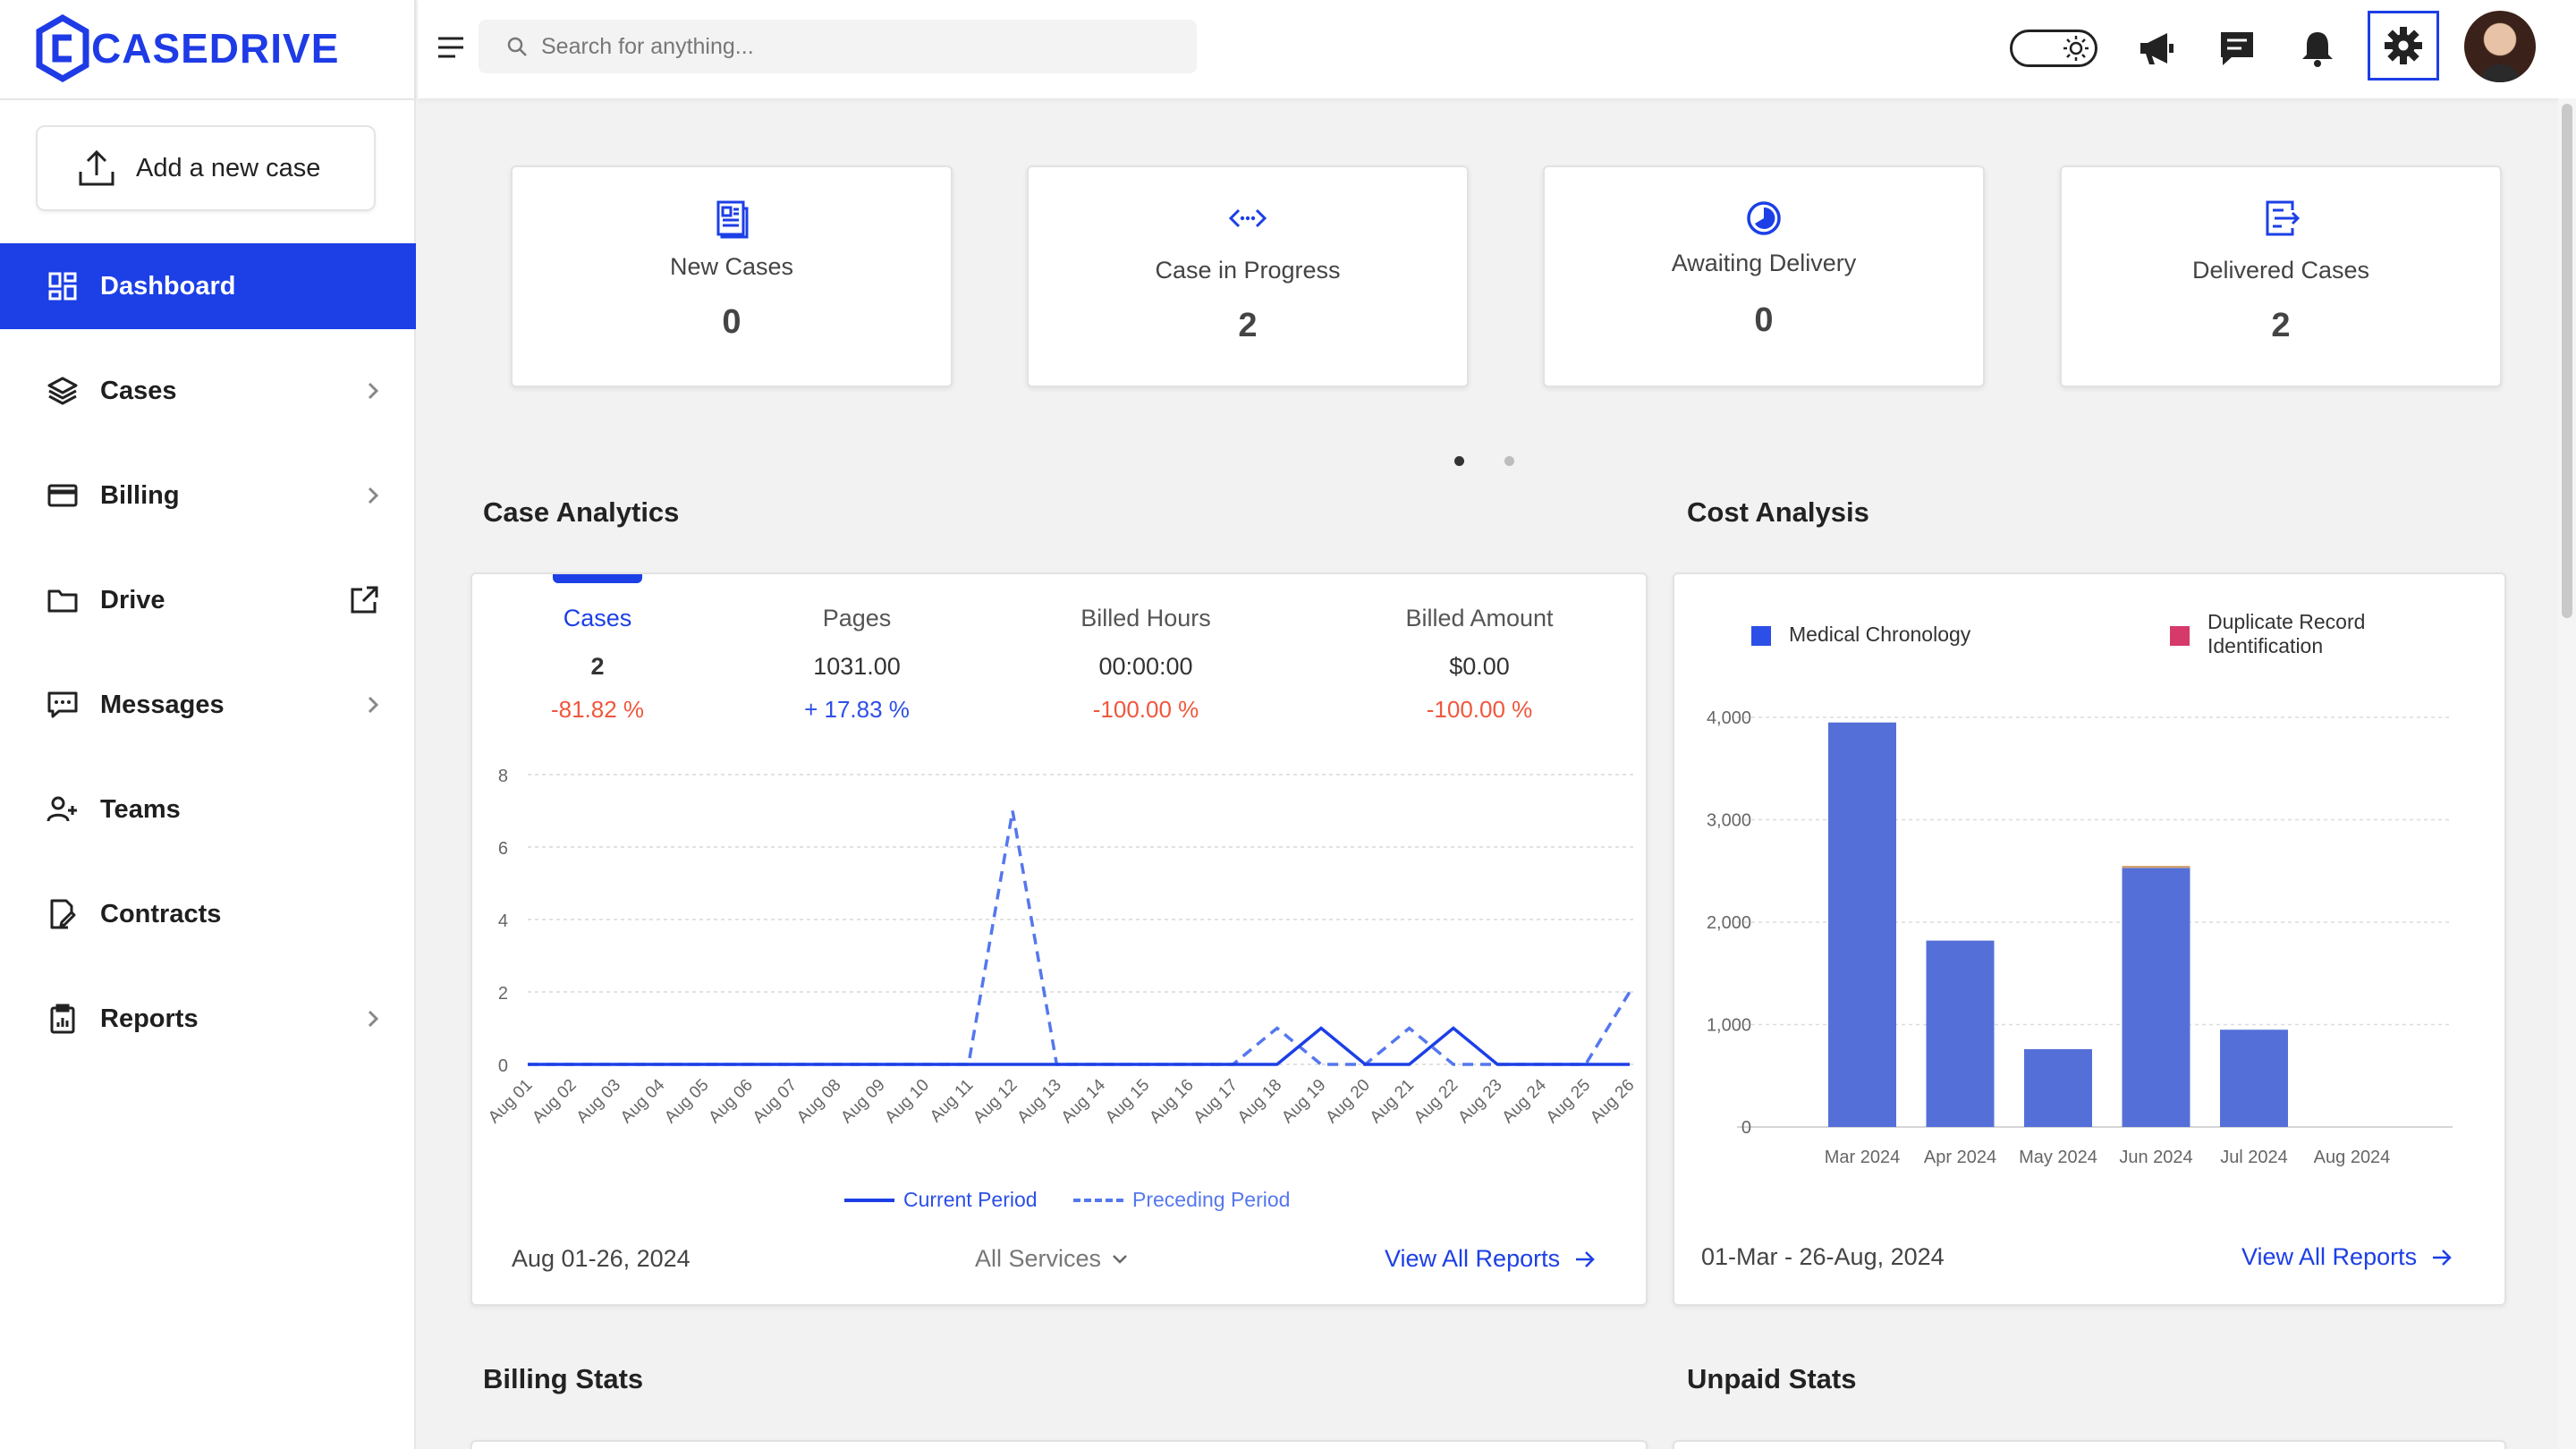 The height and width of the screenshot is (1449, 2576). I want to click on sidebar-item-contracts: Contracts, so click(208, 914).